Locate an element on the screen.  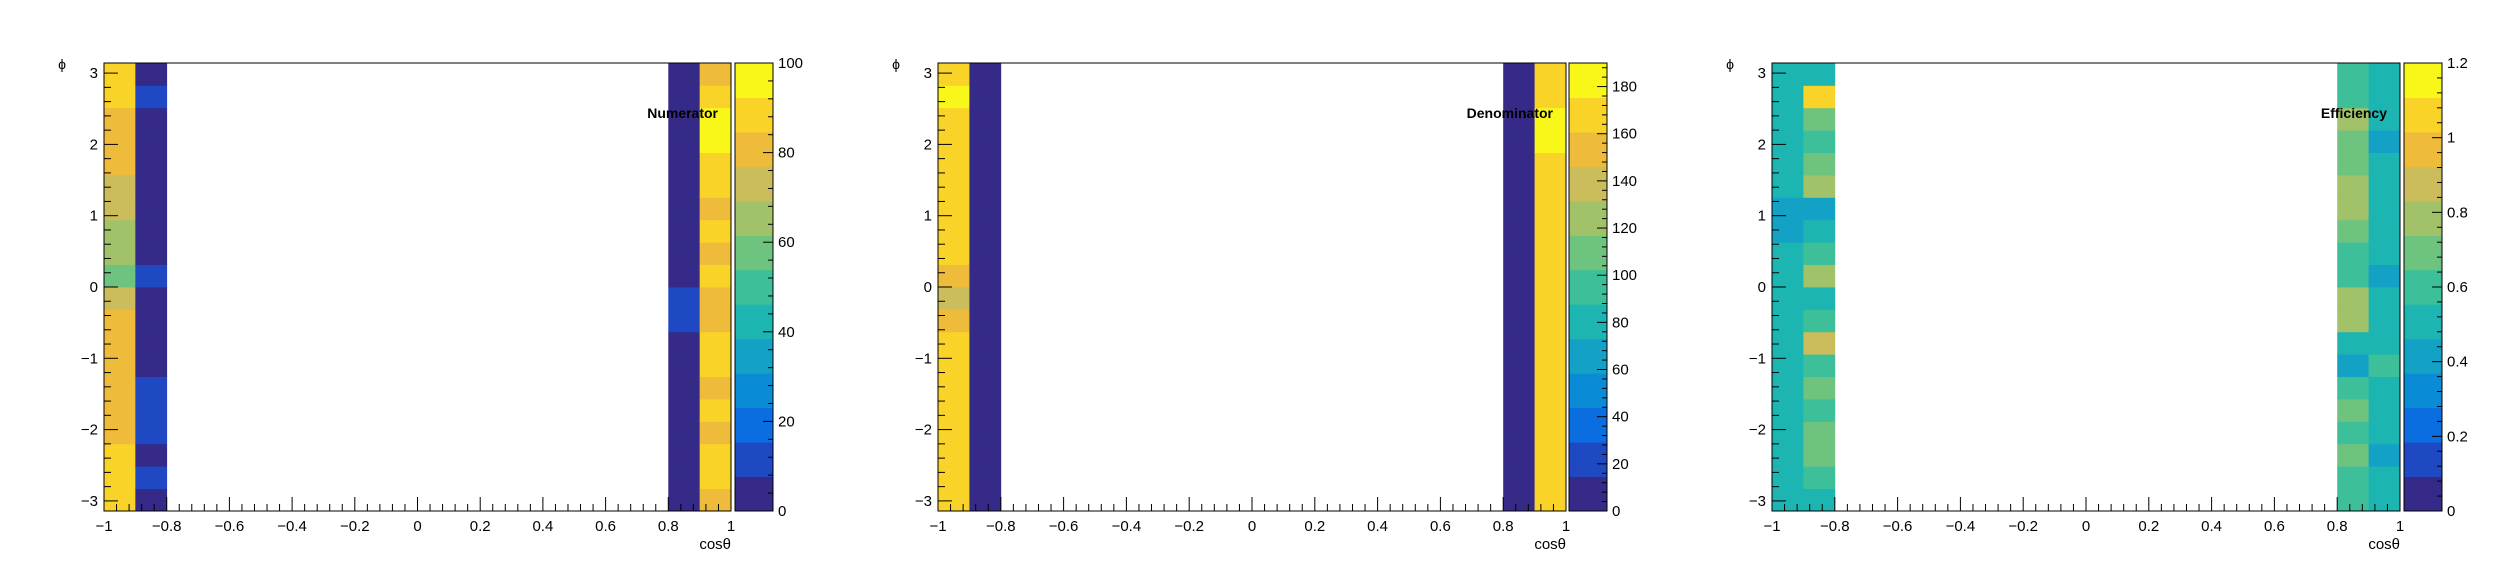
z-tick-label: 180 is located at coordinates (1624, 87).